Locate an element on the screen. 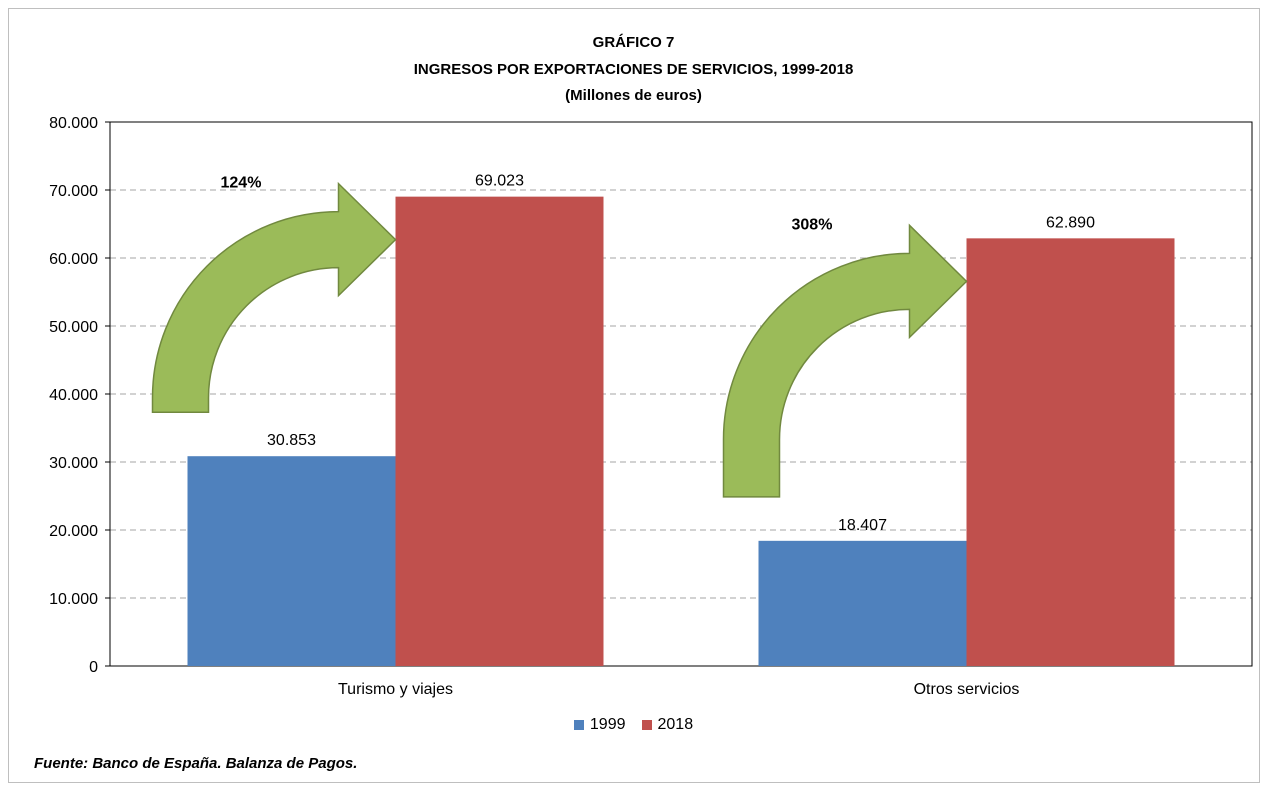 The height and width of the screenshot is (789, 1267). chart-title: GRÁFICO 7 is located at coordinates (633, 42).